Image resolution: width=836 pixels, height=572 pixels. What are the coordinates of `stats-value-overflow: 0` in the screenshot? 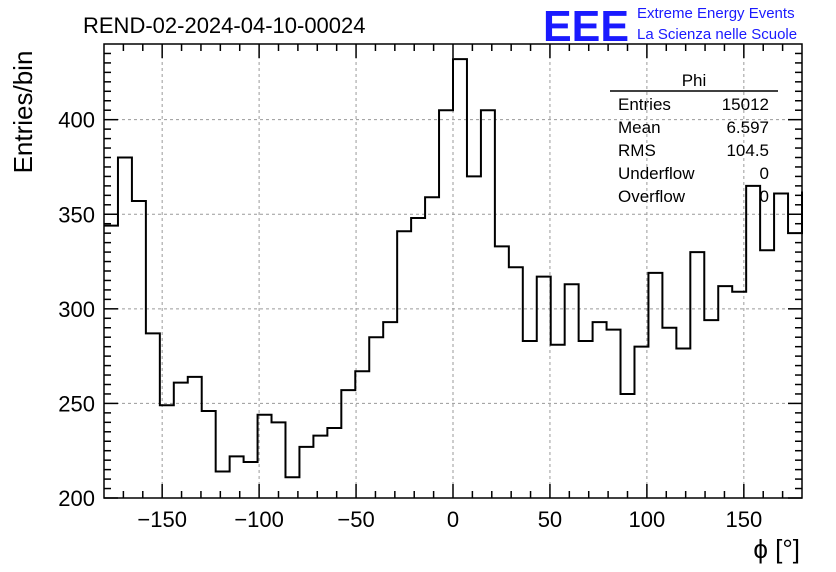 It's located at (764, 196).